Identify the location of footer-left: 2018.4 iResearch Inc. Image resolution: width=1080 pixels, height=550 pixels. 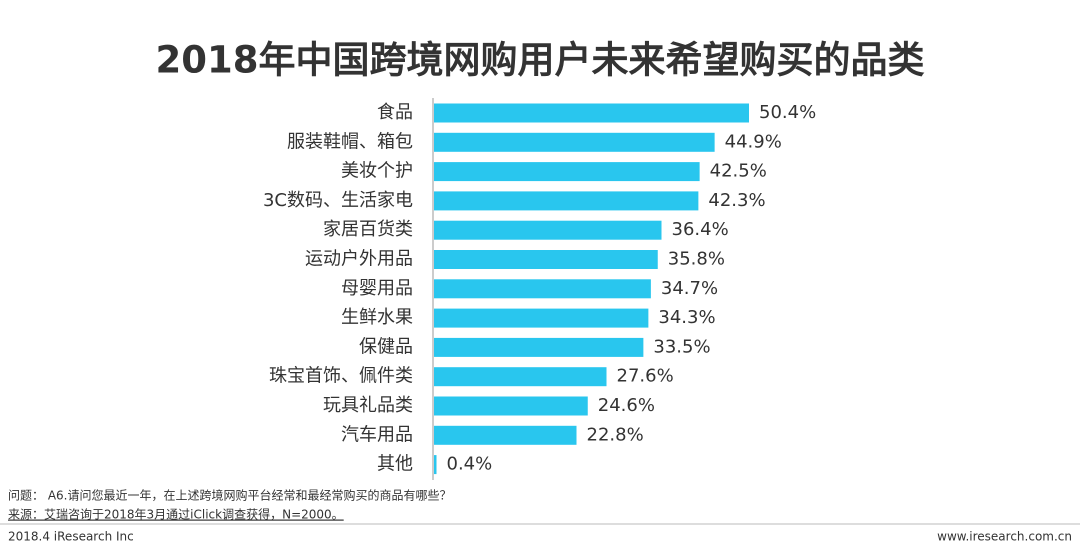
(71, 537).